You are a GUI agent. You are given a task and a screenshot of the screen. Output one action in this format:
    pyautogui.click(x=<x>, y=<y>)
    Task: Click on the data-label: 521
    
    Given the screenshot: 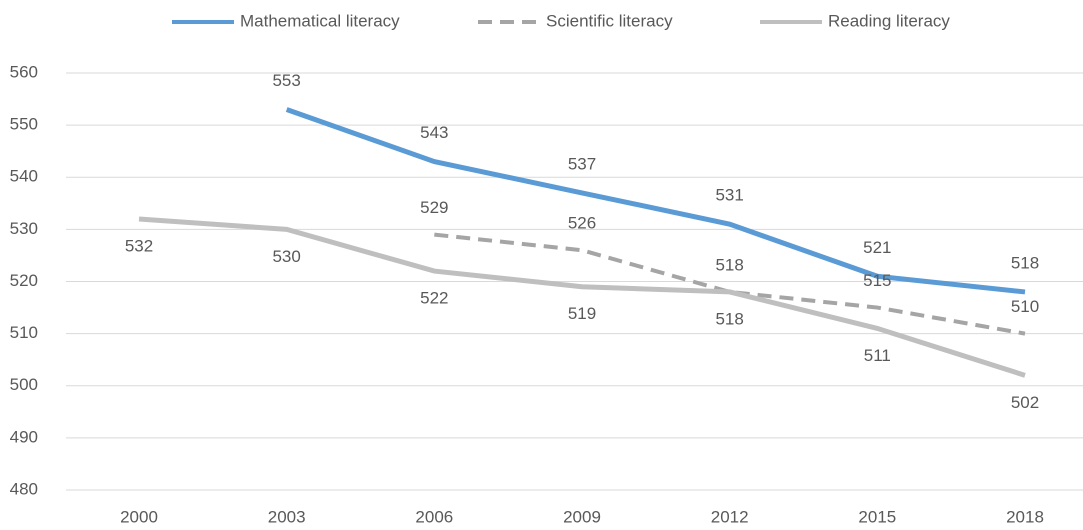 What is the action you would take?
    pyautogui.click(x=877, y=247)
    